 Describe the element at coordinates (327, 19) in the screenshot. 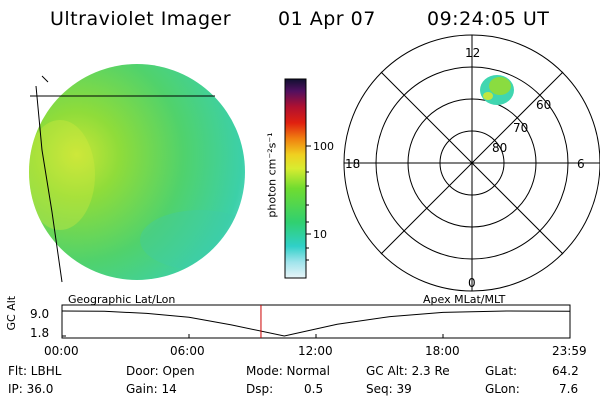

I see `date-label: 01 Apr 07` at that location.